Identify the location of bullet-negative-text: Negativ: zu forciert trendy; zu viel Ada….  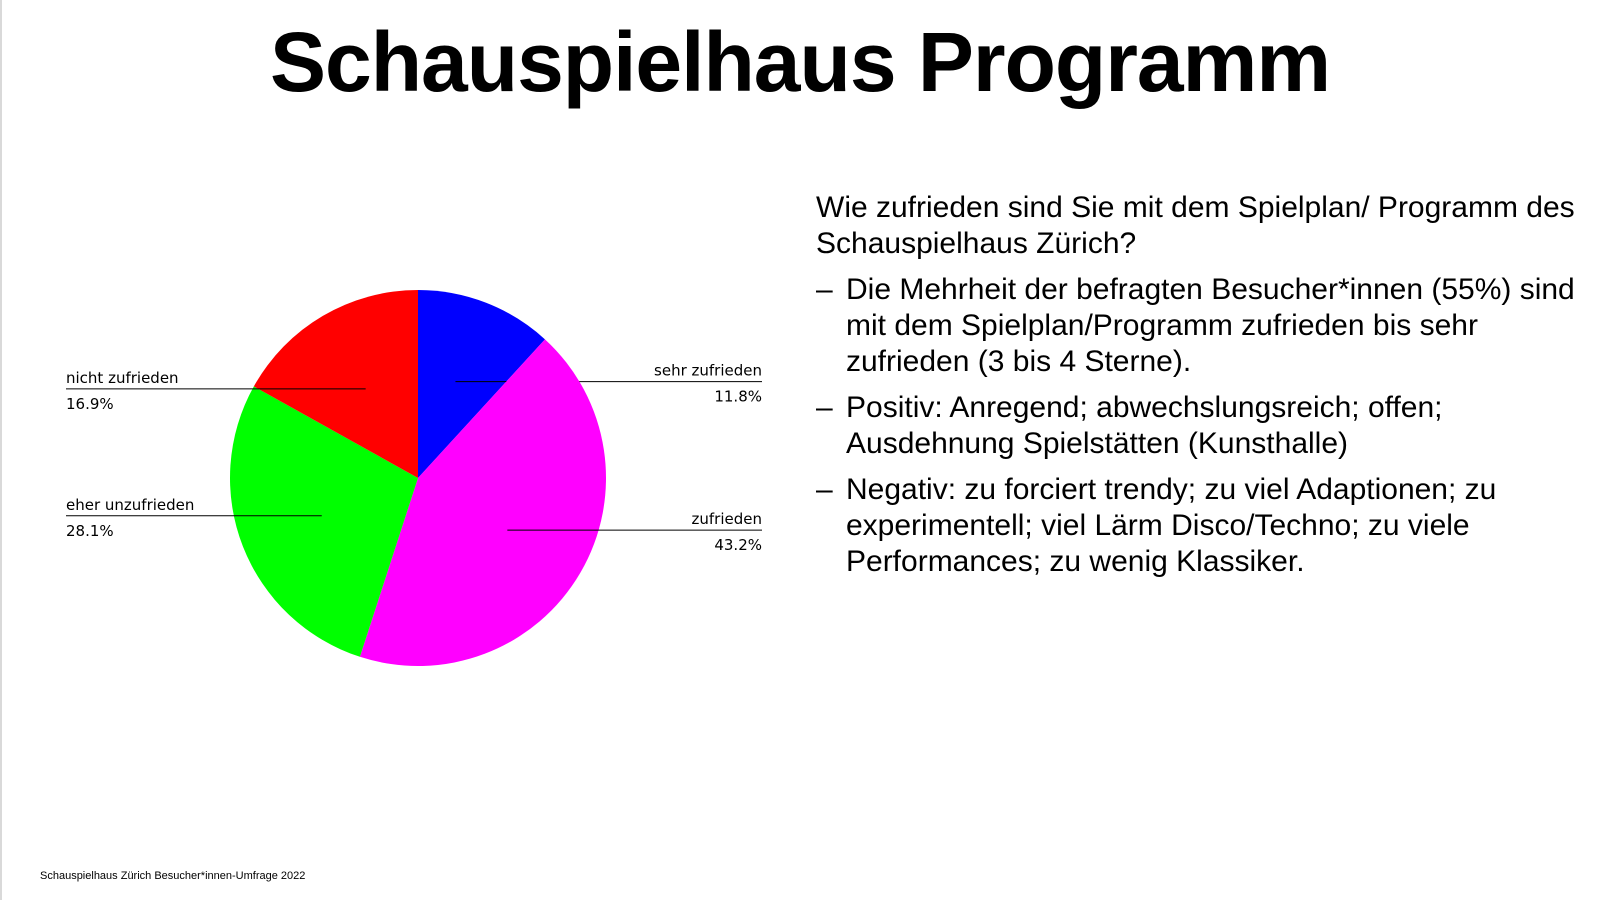
(1171, 525).